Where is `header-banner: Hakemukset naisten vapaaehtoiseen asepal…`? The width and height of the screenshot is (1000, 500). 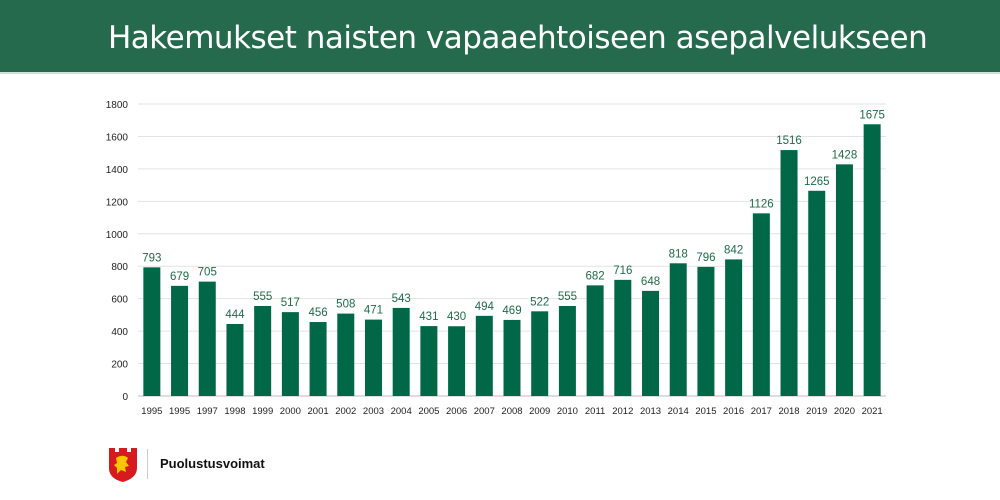
header-banner: Hakemukset naisten vapaaehtoiseen asepal… is located at coordinates (500, 37).